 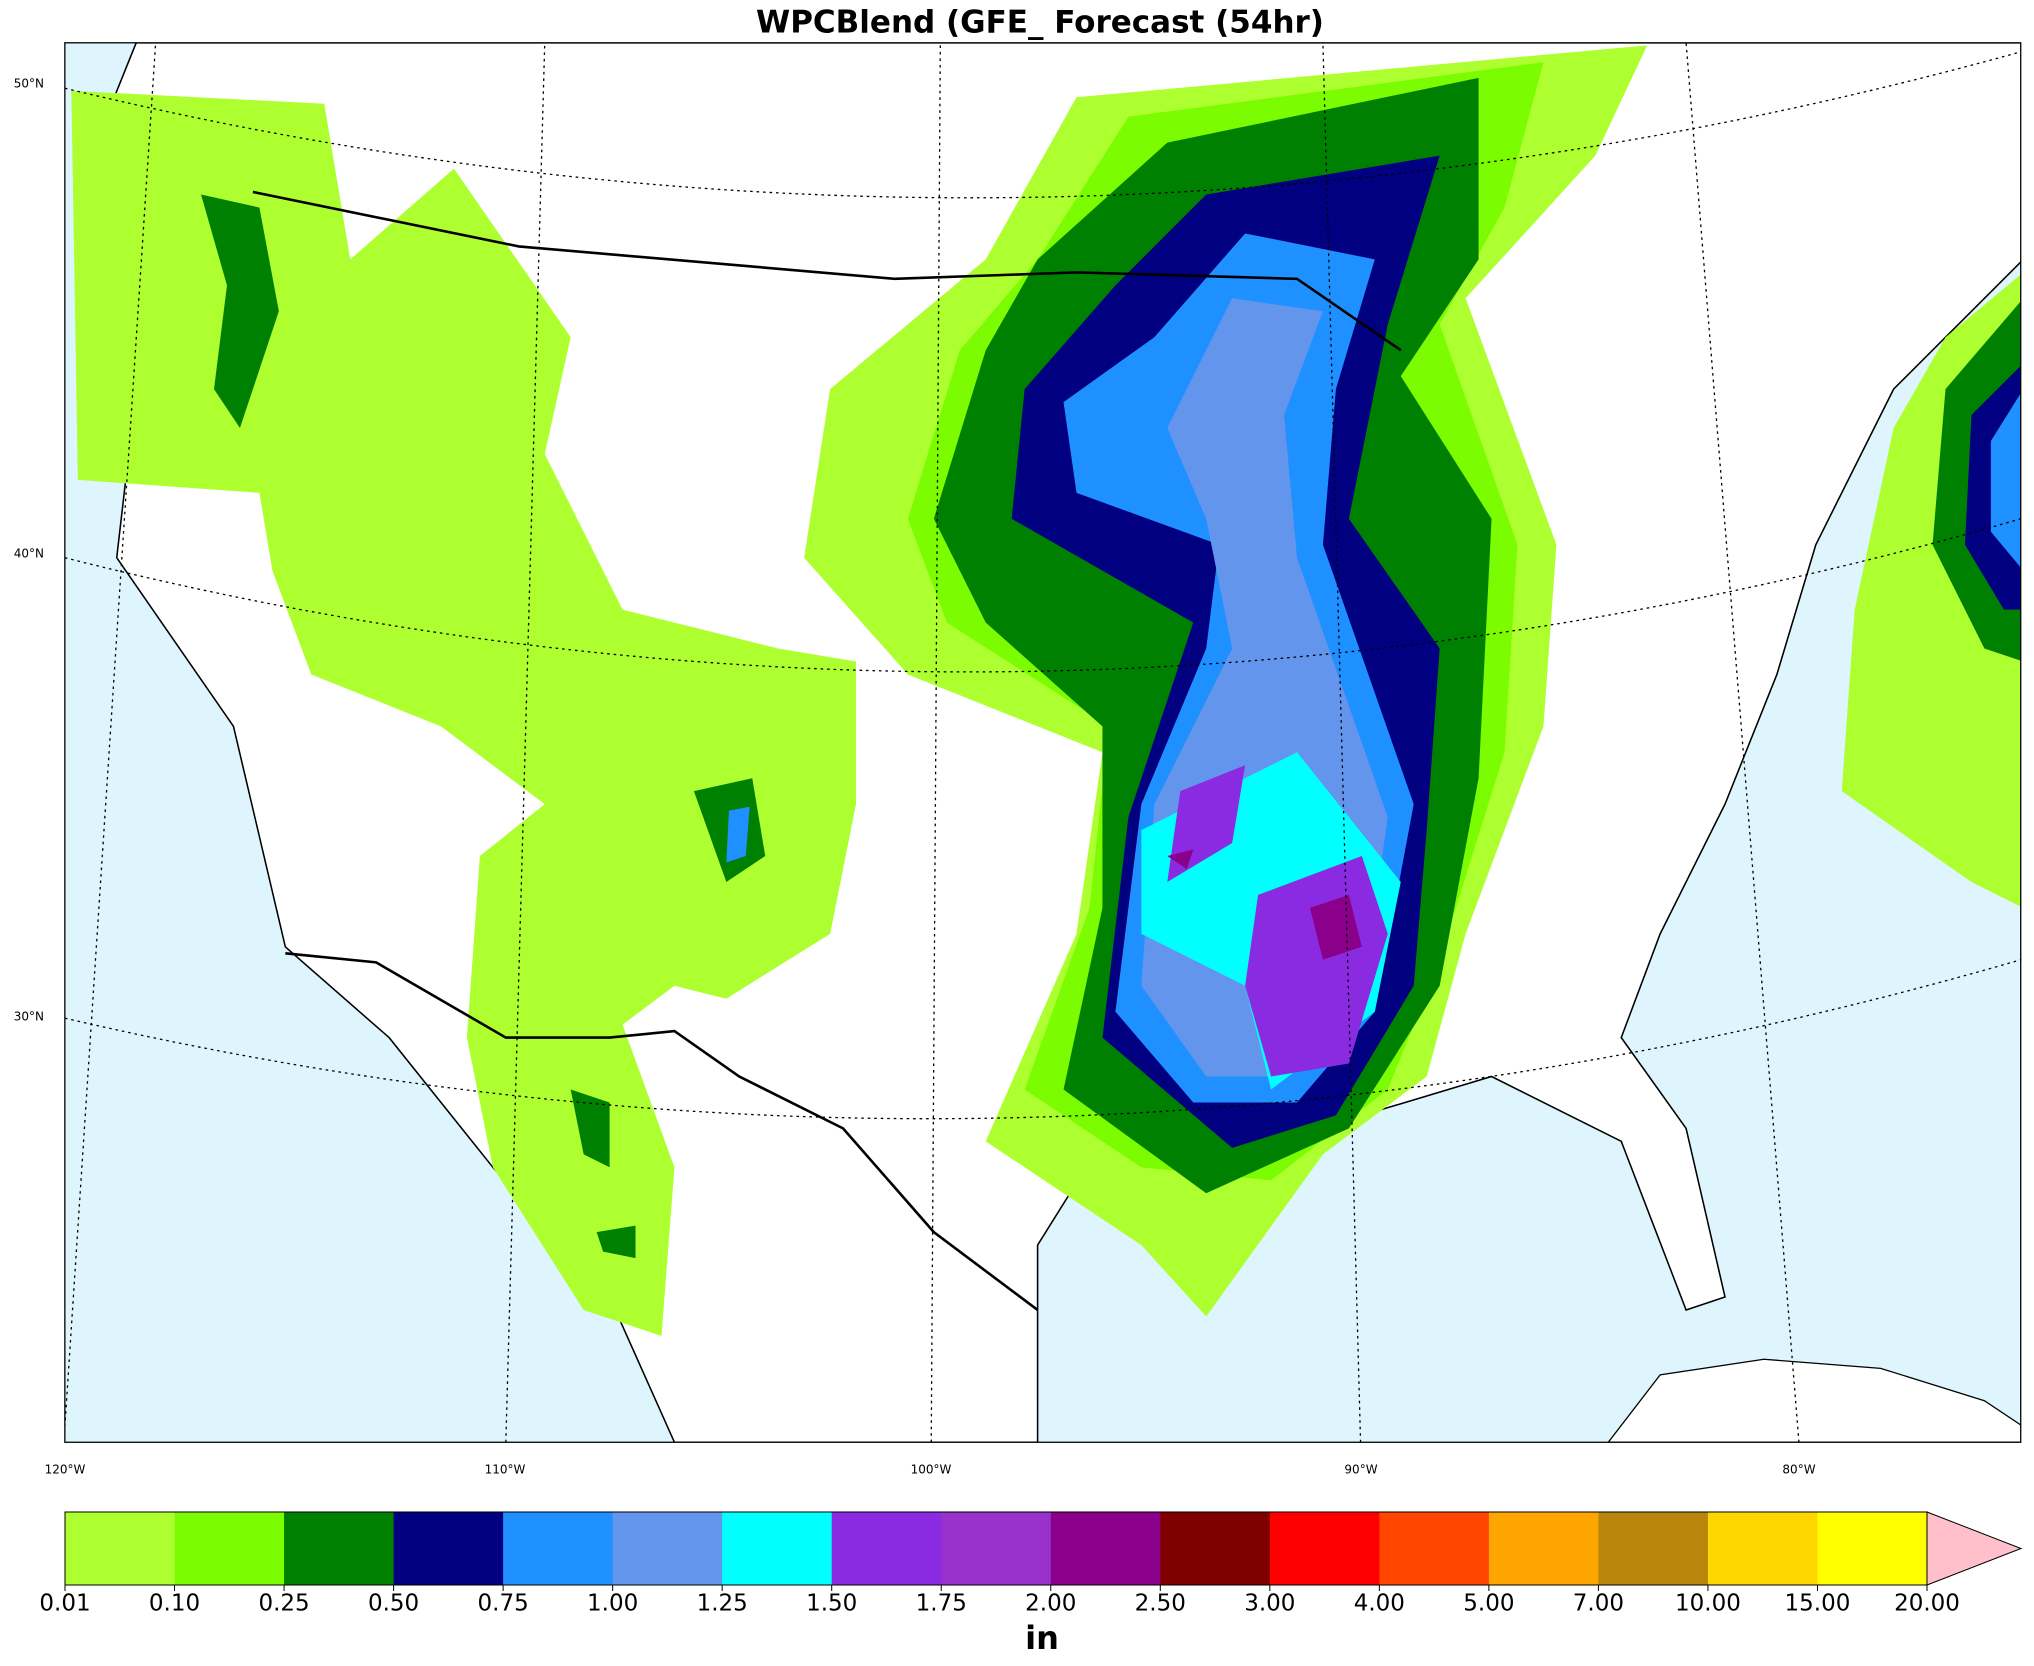 I want to click on map-title: WPCBlend (GFE_ Forecast (54hr), so click(x=1040, y=23).